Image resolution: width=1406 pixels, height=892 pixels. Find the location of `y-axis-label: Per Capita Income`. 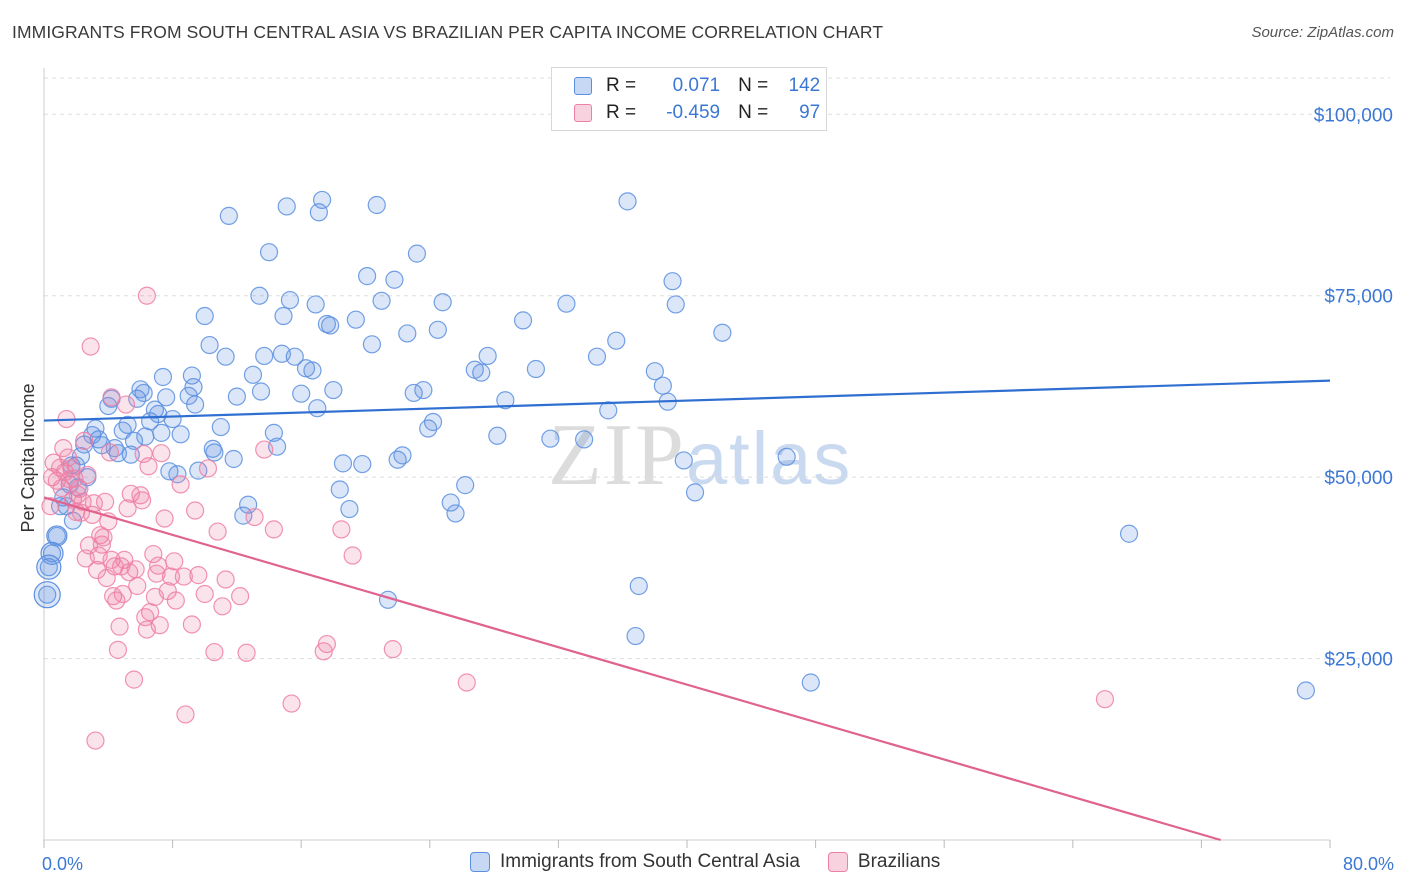

y-axis-label: Per Capita Income is located at coordinates (28, 457).